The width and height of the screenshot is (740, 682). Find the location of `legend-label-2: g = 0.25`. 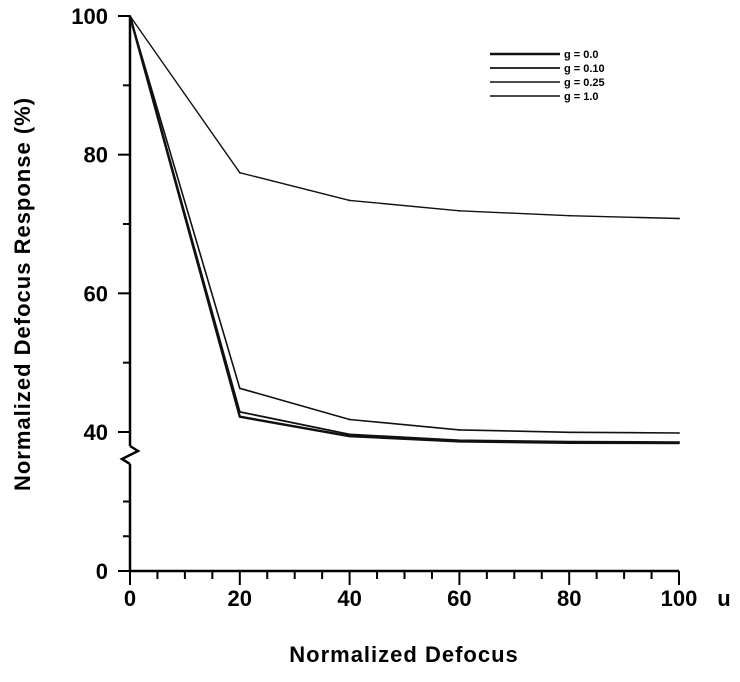

legend-label-2: g = 0.25 is located at coordinates (584, 83).